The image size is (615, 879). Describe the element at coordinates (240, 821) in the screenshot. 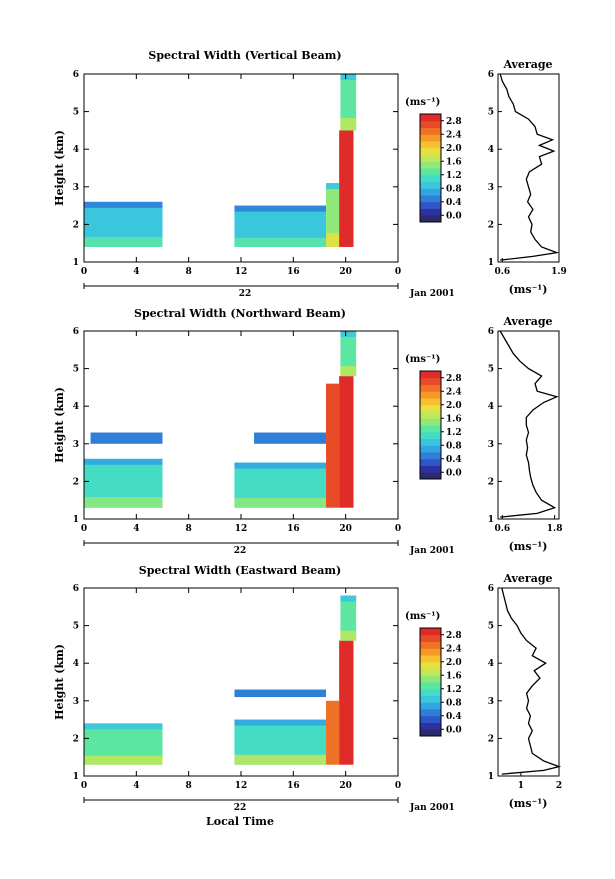

I see `x-axis-label: Local Time` at that location.